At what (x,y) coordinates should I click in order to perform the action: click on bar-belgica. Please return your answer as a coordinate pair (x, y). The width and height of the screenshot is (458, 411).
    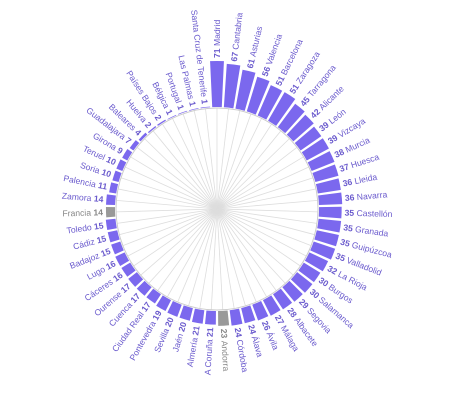
    Looking at the image, I should click on (172, 117).